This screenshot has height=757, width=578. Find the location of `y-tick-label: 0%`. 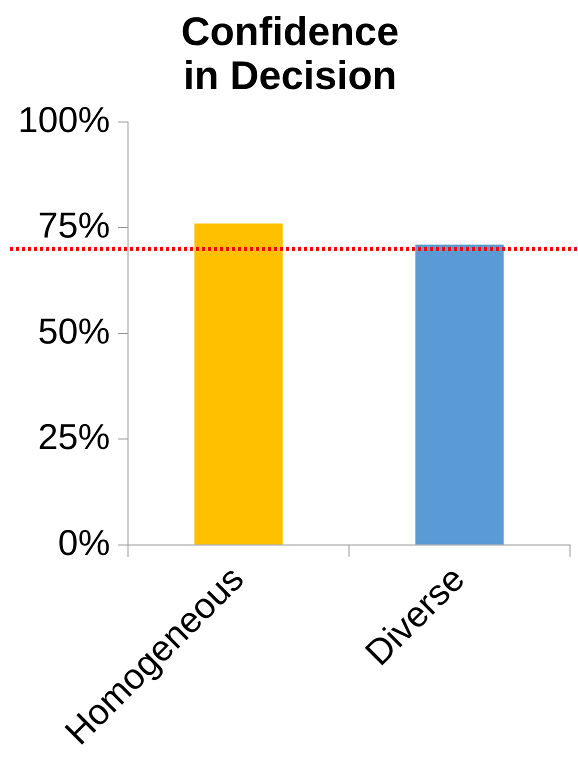

y-tick-label: 0% is located at coordinates (84, 542).